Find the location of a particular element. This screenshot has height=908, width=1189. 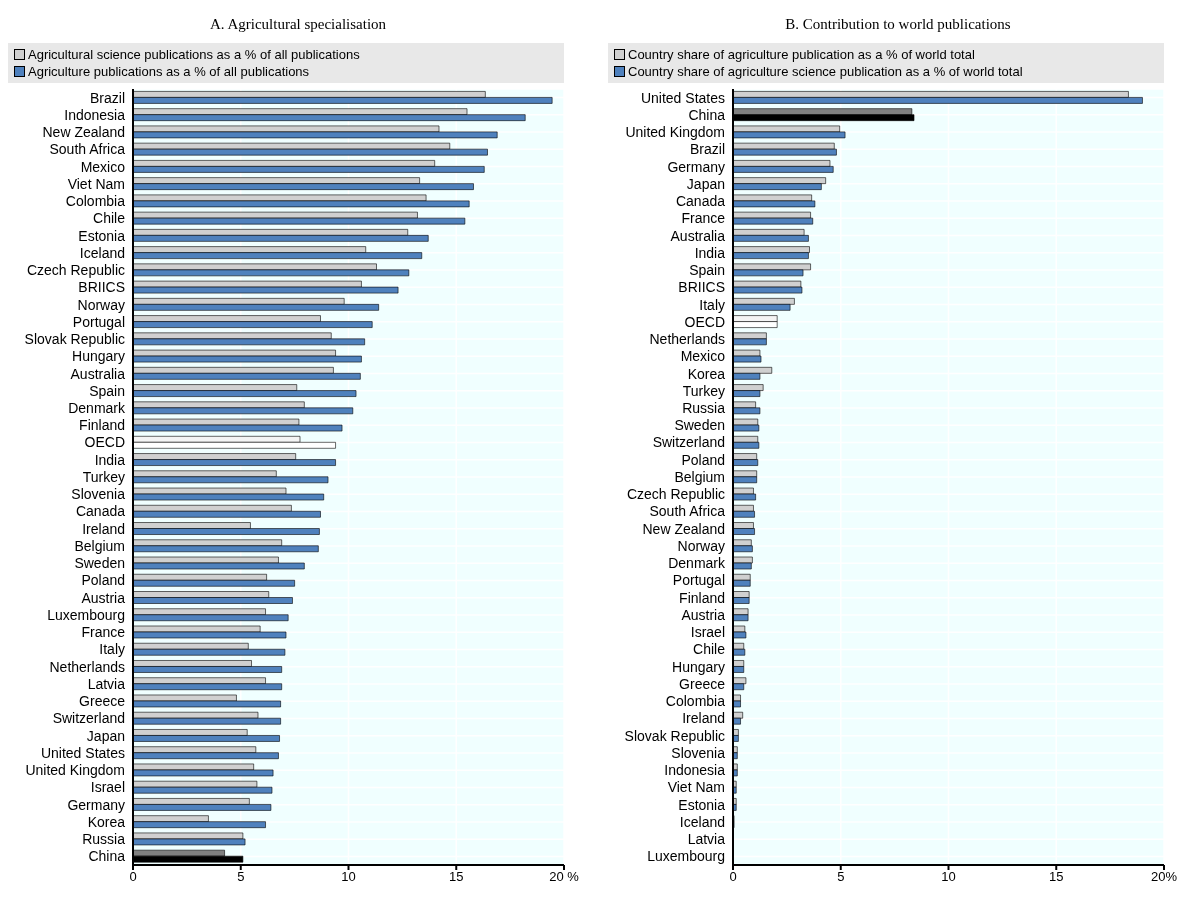

y-tick-label: Denmark is located at coordinates (697, 563).